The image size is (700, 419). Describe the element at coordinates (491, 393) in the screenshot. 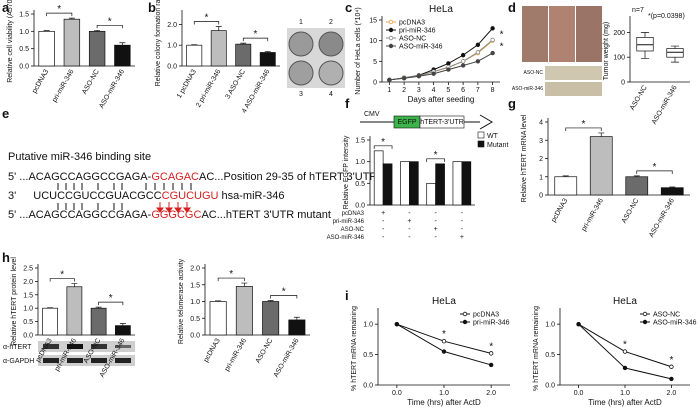

I see `x-tick-label: 2.0` at that location.